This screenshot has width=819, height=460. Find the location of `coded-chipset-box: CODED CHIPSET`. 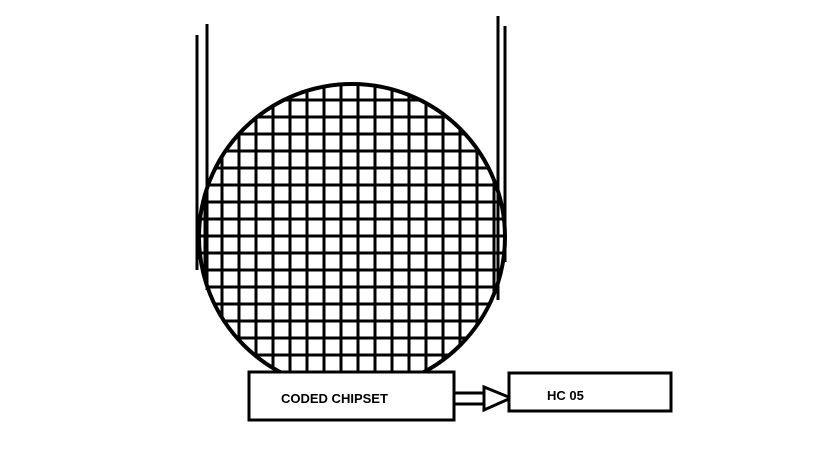

coded-chipset-box: CODED CHIPSET is located at coordinates (351, 396).